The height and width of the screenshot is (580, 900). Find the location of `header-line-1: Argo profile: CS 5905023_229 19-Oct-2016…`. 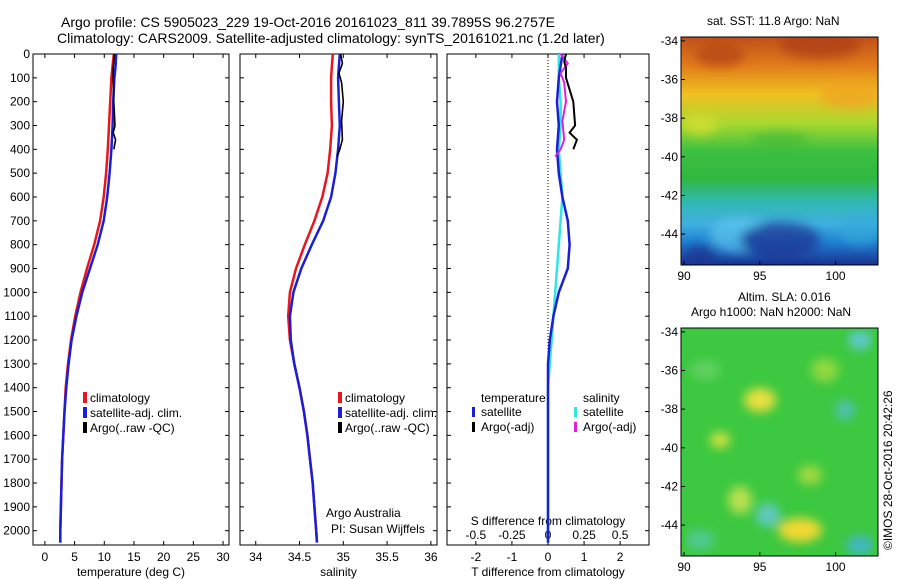

header-line-1: Argo profile: CS 5905023_229 19-Oct-2016… is located at coordinates (308, 22).